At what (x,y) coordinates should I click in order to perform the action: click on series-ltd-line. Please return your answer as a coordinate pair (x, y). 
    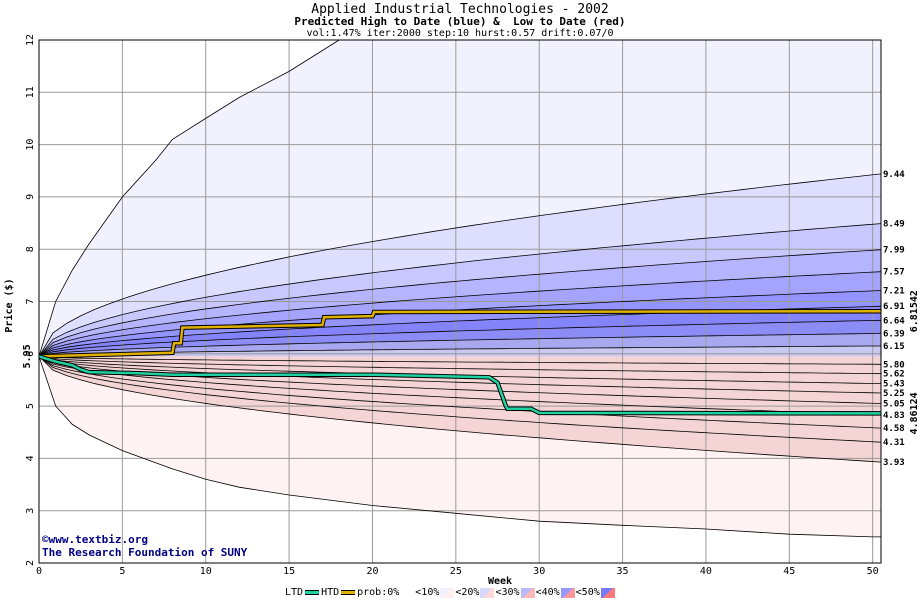
    Looking at the image, I should click on (460, 385).